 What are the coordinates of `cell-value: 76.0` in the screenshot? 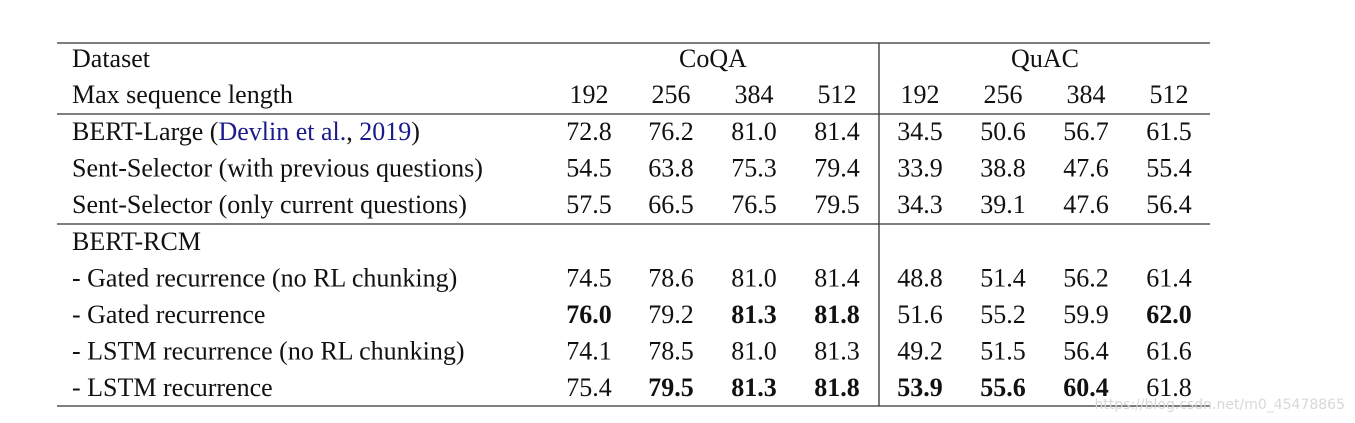 It's located at (589, 314).